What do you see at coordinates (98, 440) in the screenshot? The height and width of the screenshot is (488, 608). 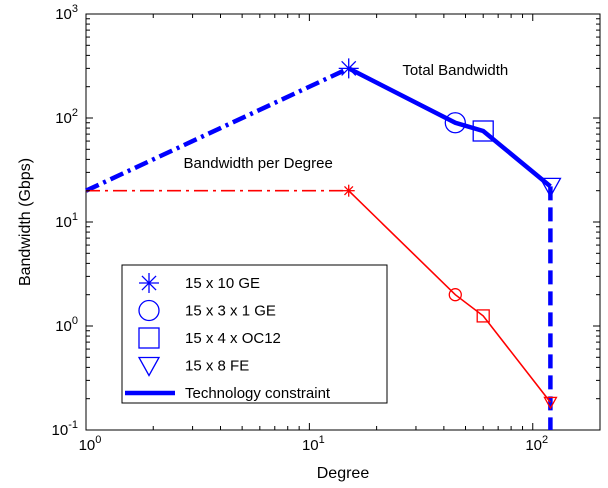 I see `x-tick-label-exponent: 0` at bounding box center [98, 440].